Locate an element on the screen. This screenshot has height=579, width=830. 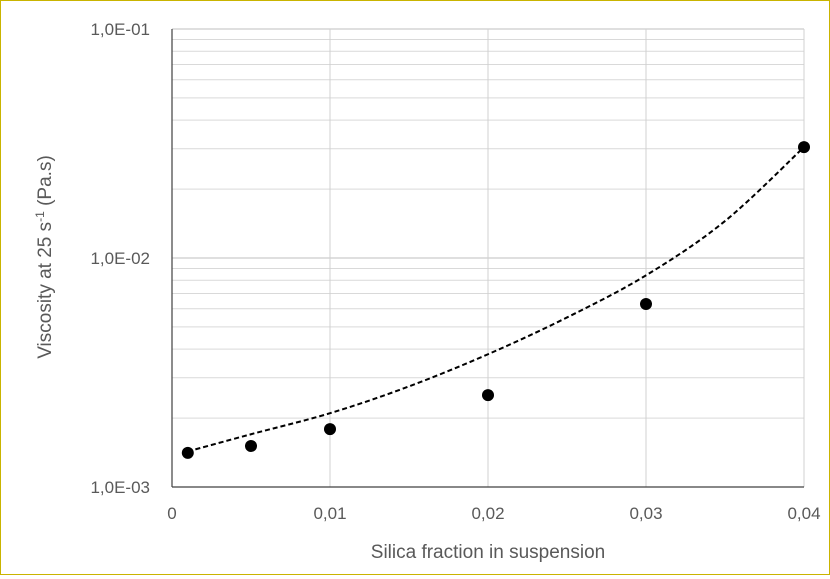
x-tick-label: 0,04 is located at coordinates (803, 513).